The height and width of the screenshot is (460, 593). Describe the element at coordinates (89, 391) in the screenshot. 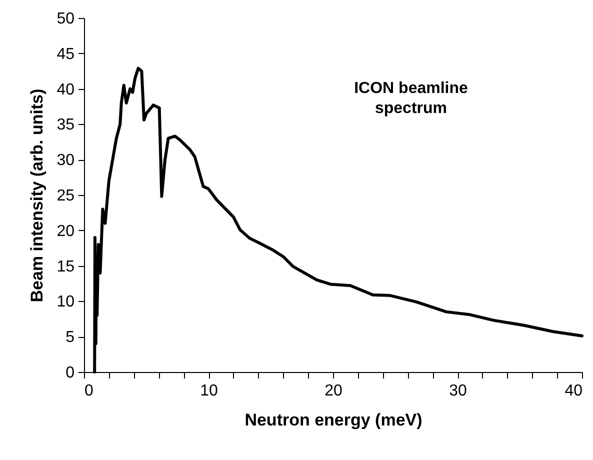

I see `x-tick-label: 0` at that location.